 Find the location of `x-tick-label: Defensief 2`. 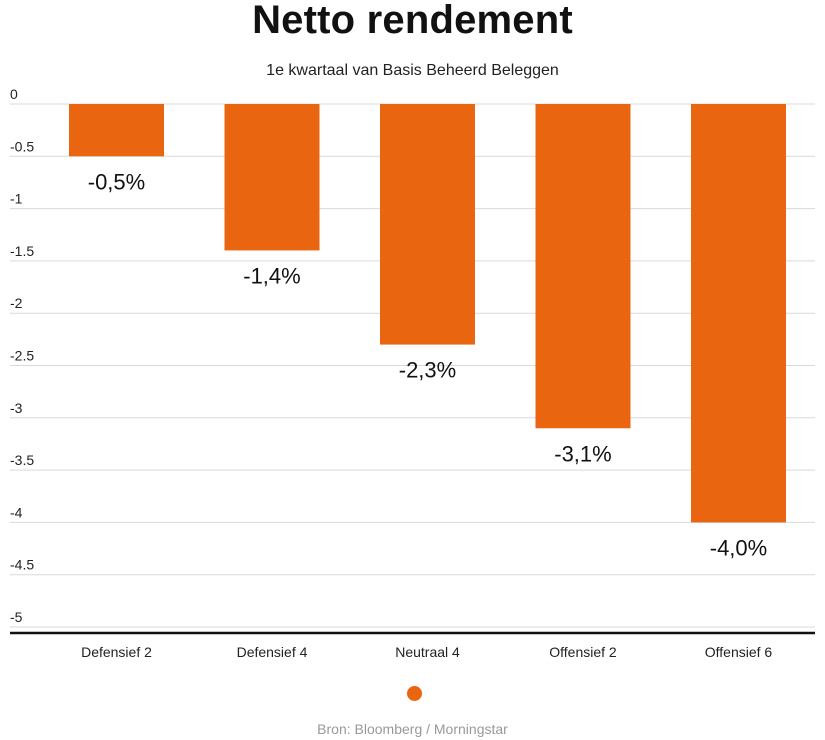

x-tick-label: Defensief 2 is located at coordinates (116, 652).